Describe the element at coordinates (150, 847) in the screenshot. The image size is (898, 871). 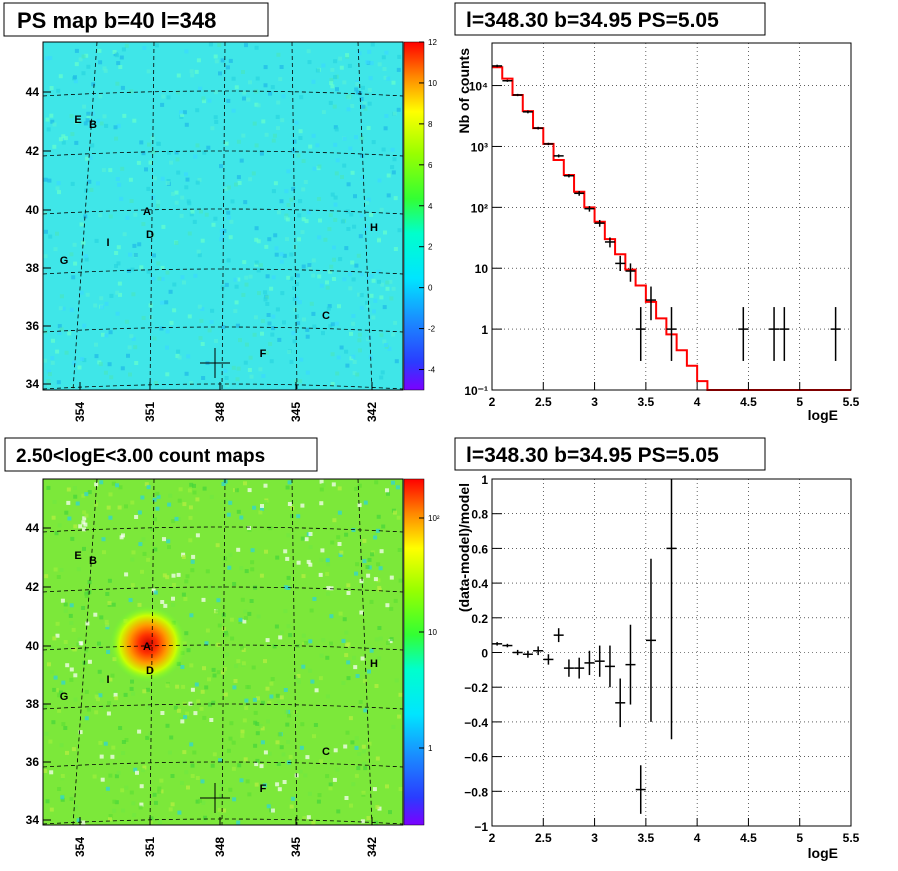
I see `x-tick-label: 351` at that location.